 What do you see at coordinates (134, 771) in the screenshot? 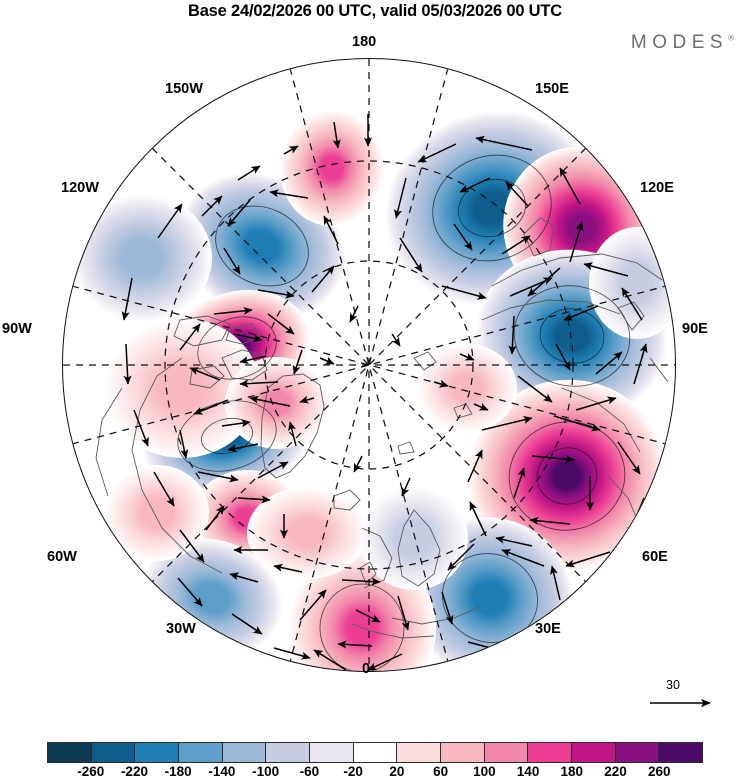
I see `colorbar-tick: -220` at bounding box center [134, 771].